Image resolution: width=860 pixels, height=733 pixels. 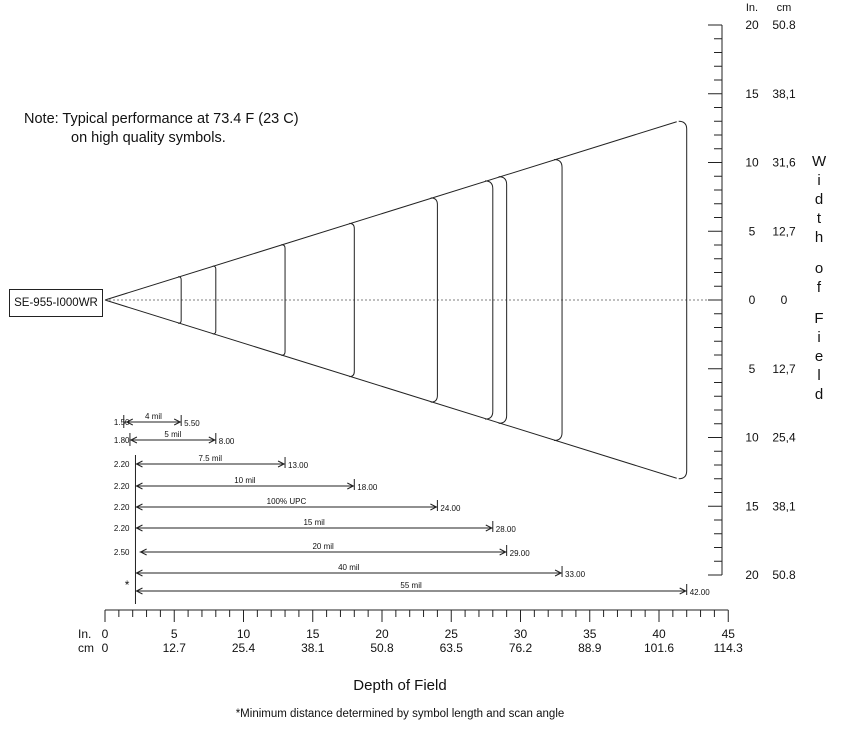 What do you see at coordinates (122, 422) in the screenshot?
I see `bar-start-label-1: 1.50` at bounding box center [122, 422].